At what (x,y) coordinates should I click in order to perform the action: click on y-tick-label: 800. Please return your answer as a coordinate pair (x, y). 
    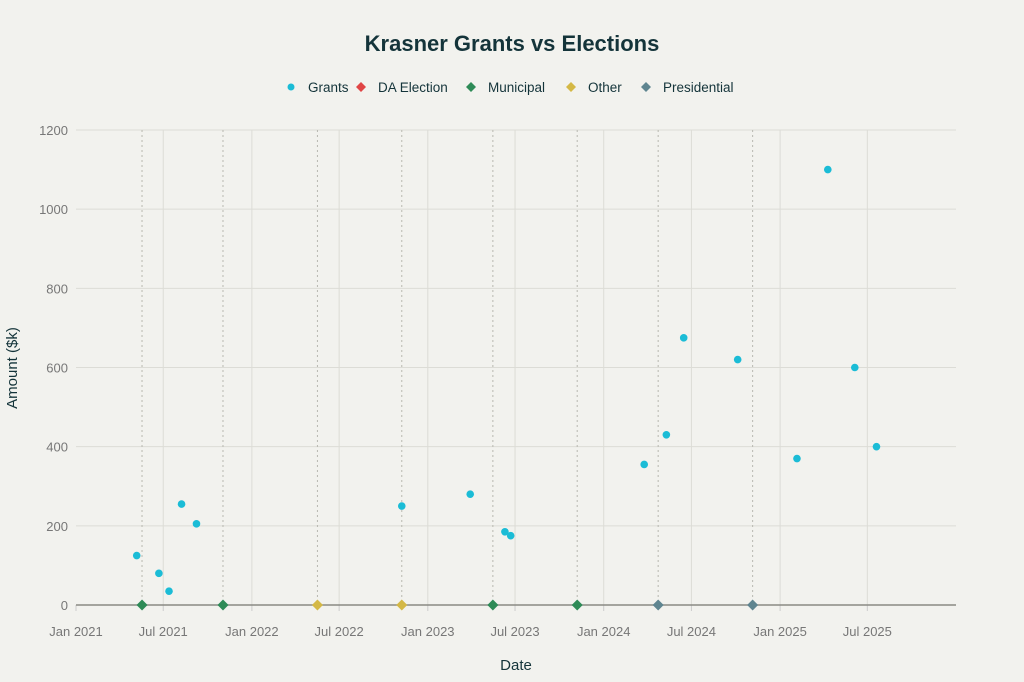
    Looking at the image, I should click on (57, 288).